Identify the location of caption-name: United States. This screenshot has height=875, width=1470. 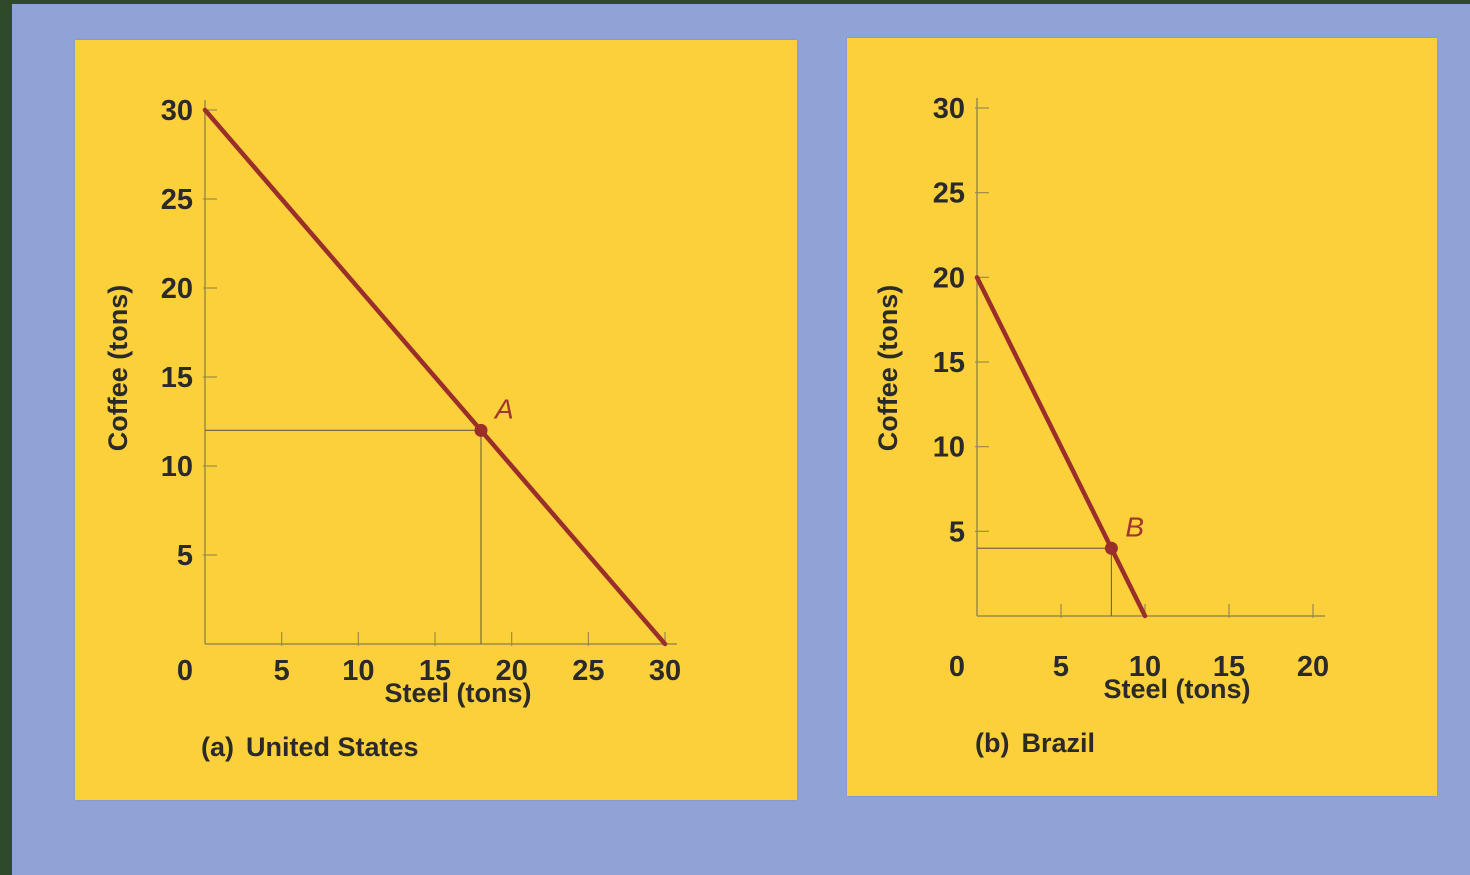
(332, 747).